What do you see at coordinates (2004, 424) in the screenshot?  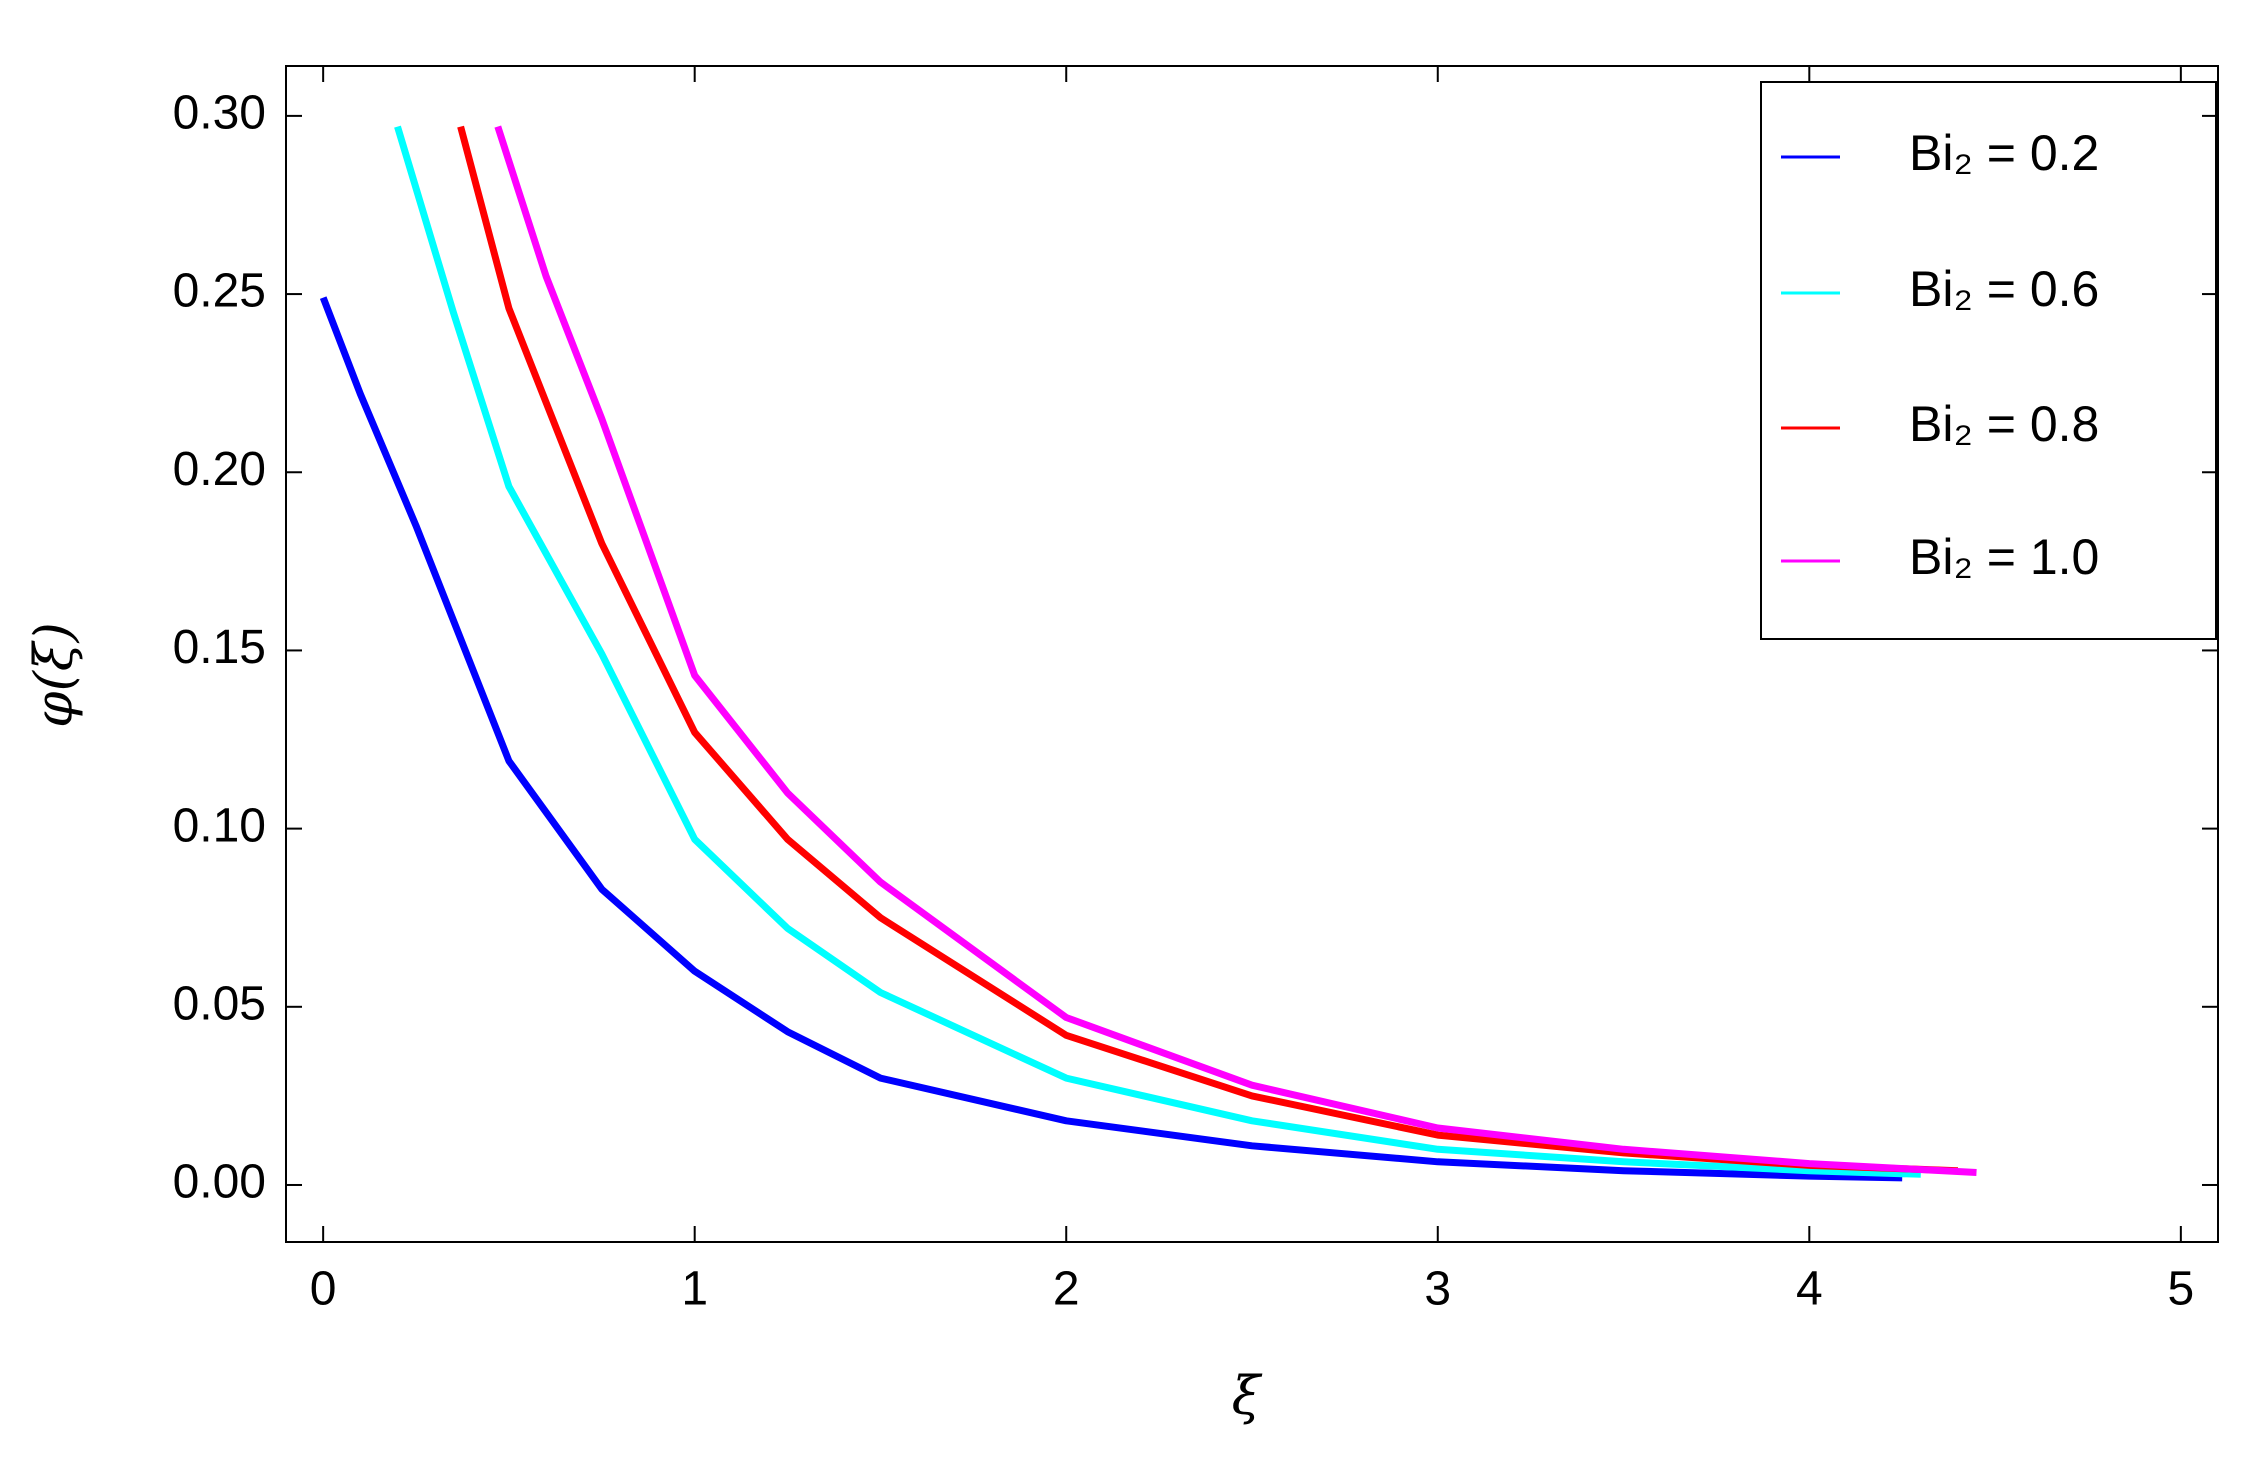 I see `legend-label: Bi₂ = 0.8` at bounding box center [2004, 424].